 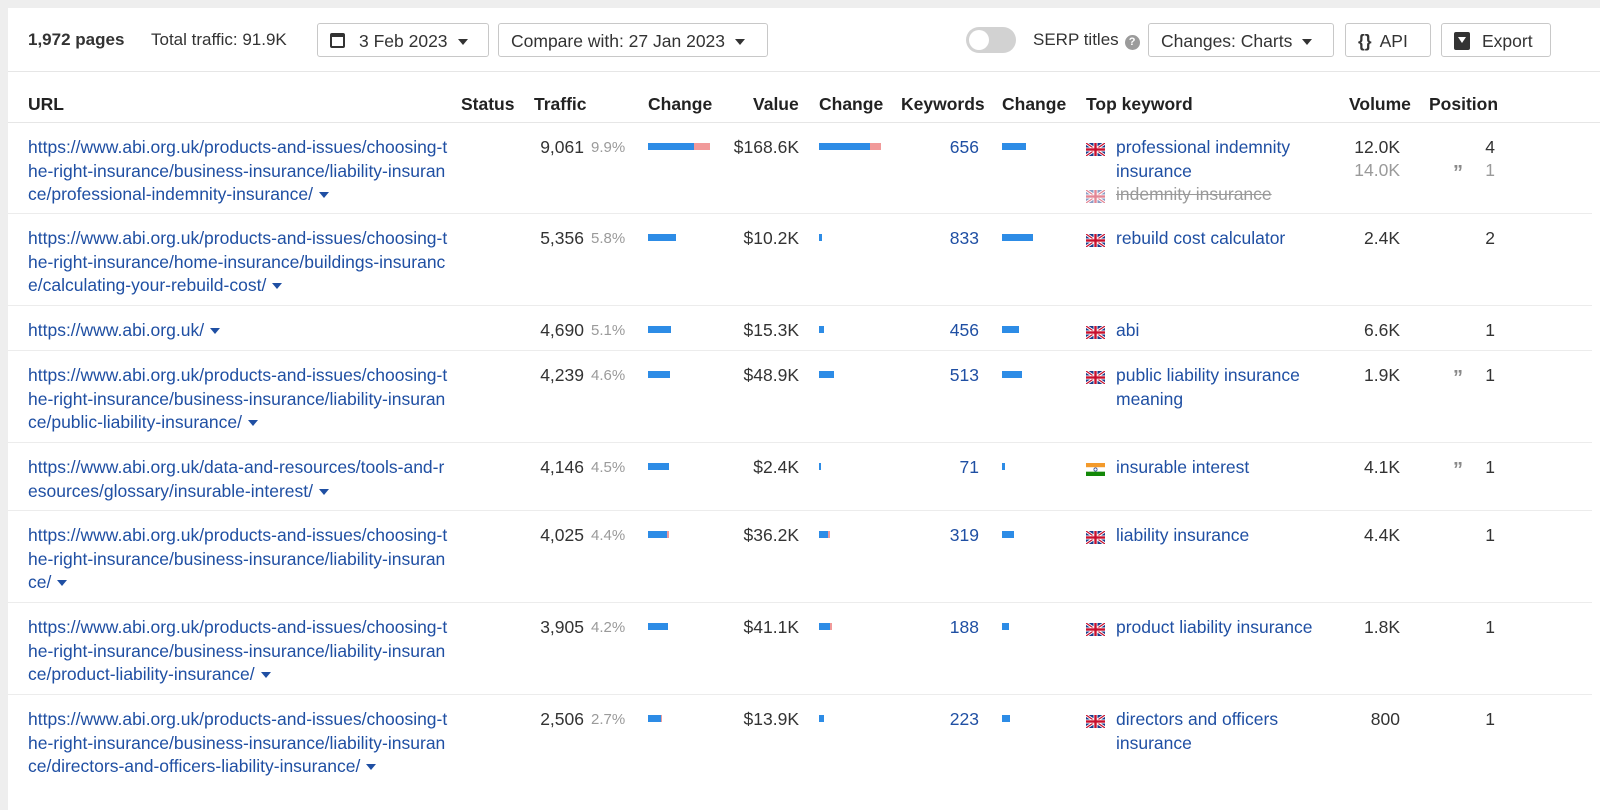 What do you see at coordinates (1382, 330) in the screenshot?
I see `keyword-volume: 6.6K` at bounding box center [1382, 330].